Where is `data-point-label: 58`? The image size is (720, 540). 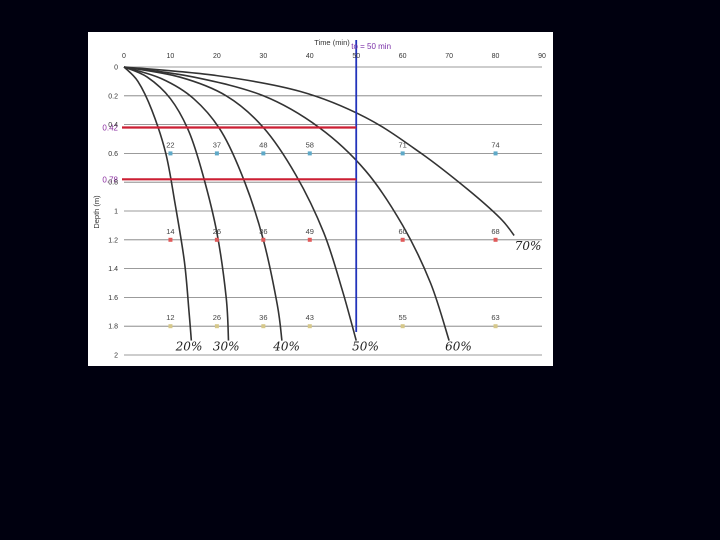
data-point-label: 58 is located at coordinates (310, 144).